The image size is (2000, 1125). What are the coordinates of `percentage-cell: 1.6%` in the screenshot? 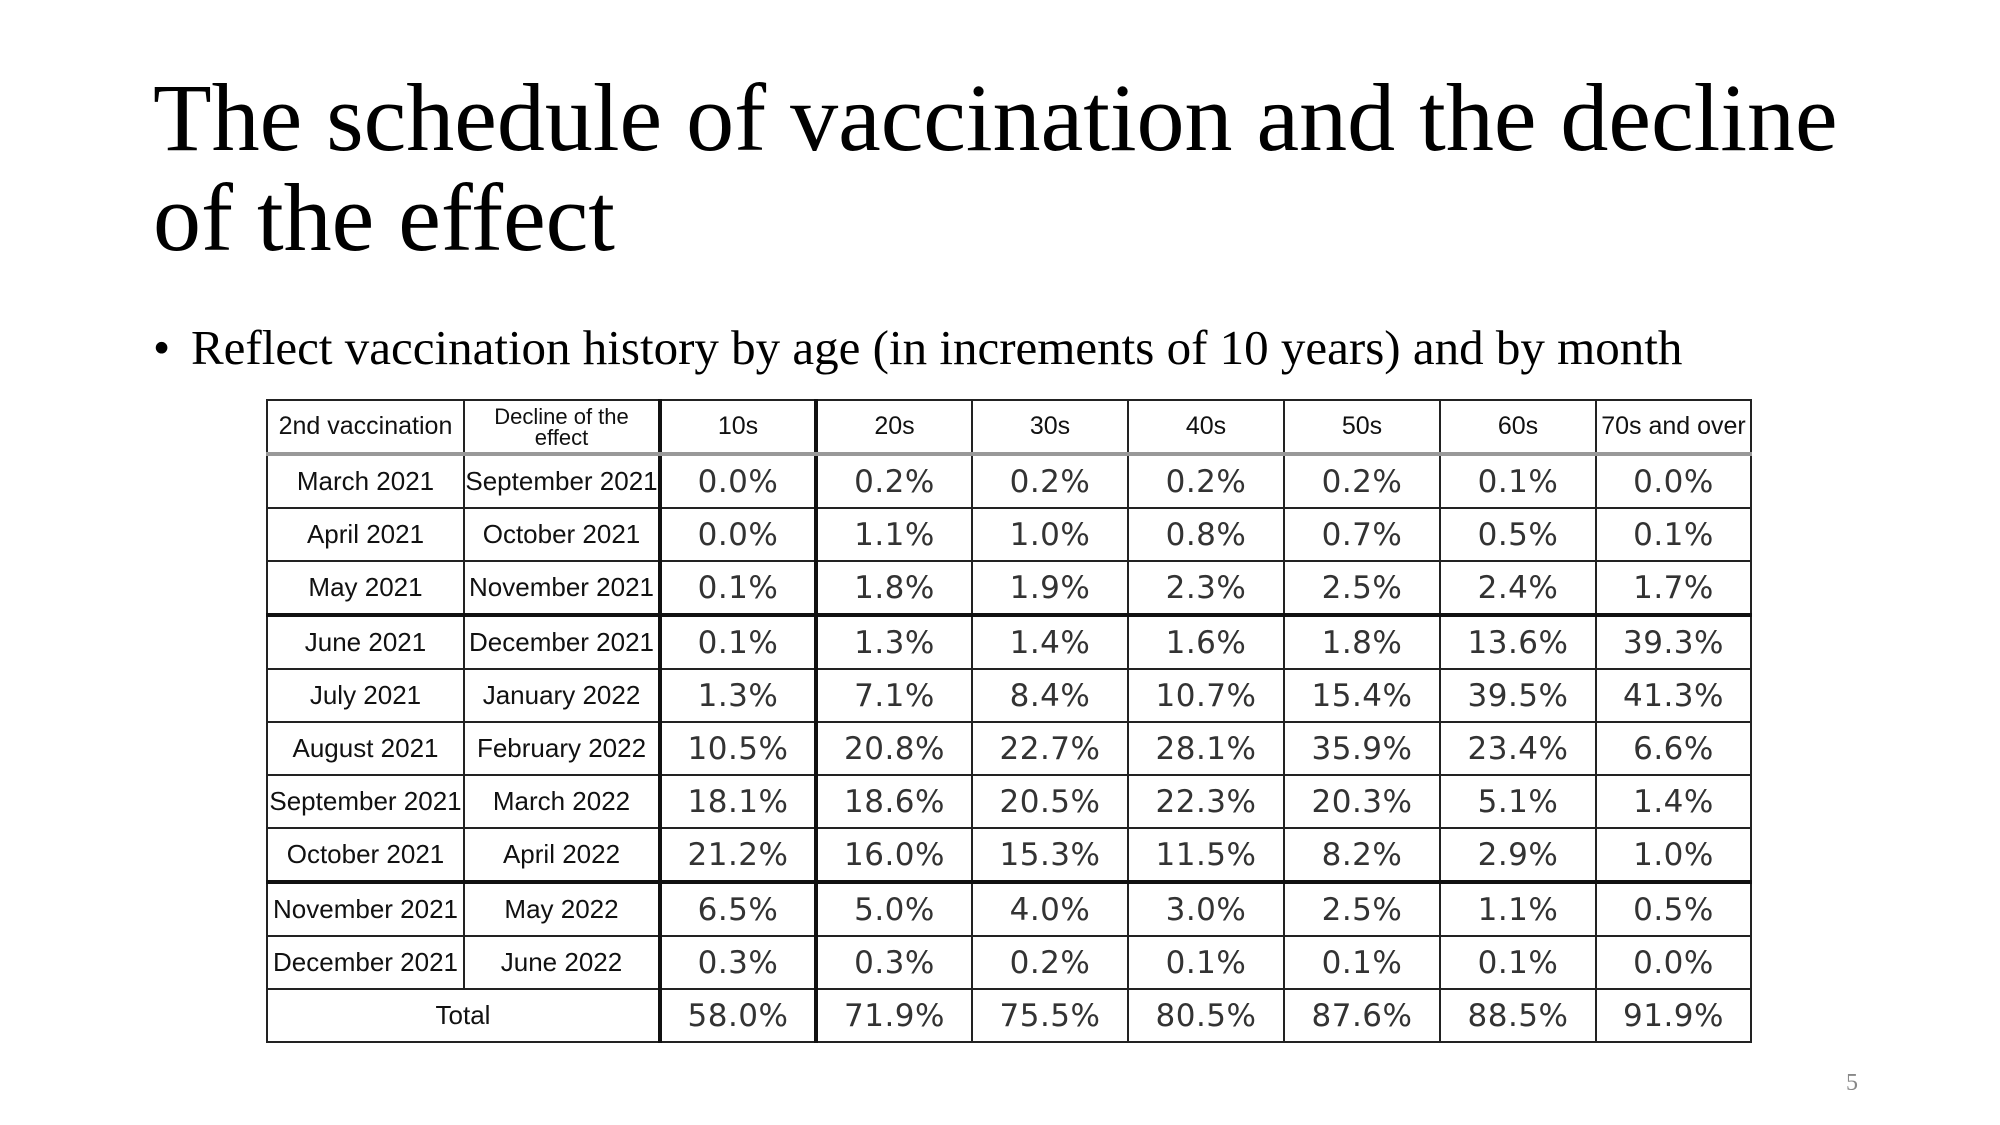 It's located at (1206, 641).